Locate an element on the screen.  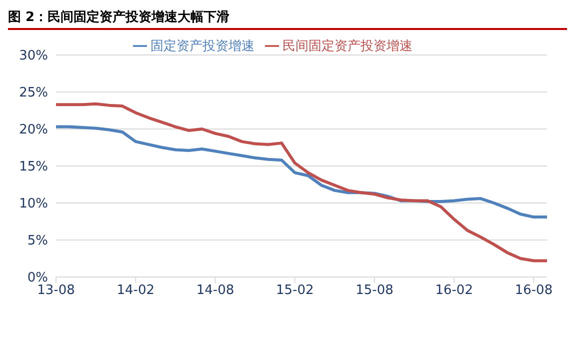
legend-label: 民间固定资产投资增速 is located at coordinates (347, 46).